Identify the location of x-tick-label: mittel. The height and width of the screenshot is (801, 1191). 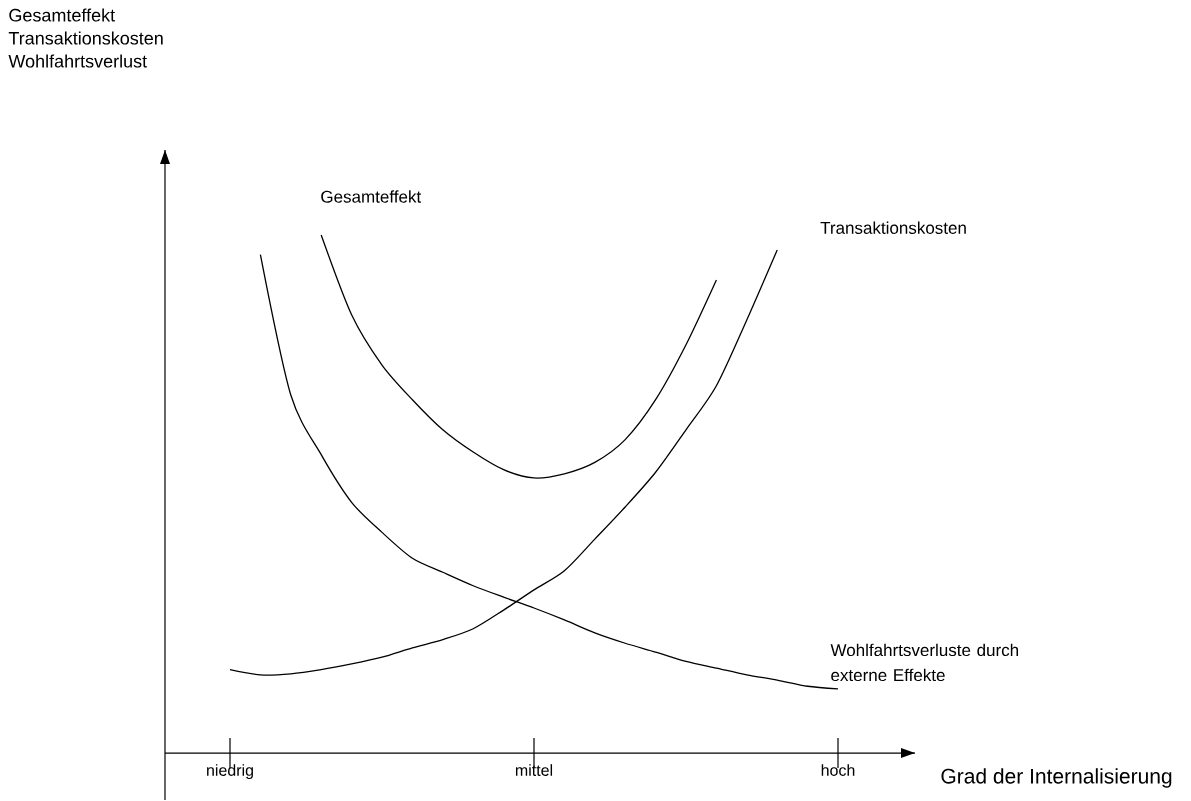
(534, 770).